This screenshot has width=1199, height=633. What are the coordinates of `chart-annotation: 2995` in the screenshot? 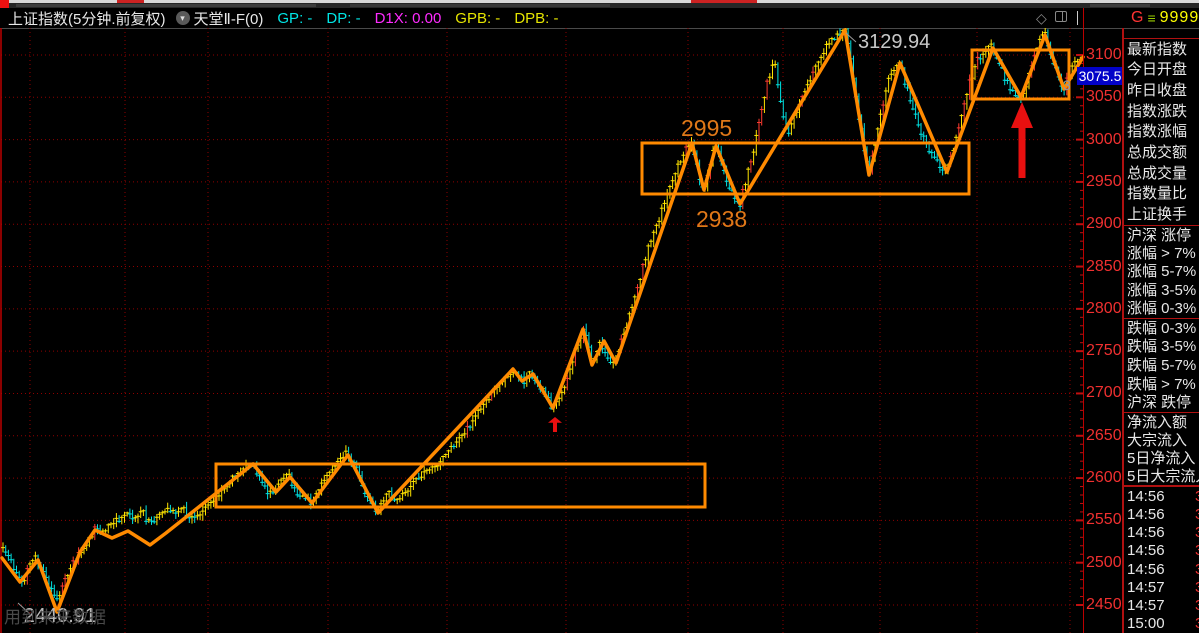 It's located at (706, 128).